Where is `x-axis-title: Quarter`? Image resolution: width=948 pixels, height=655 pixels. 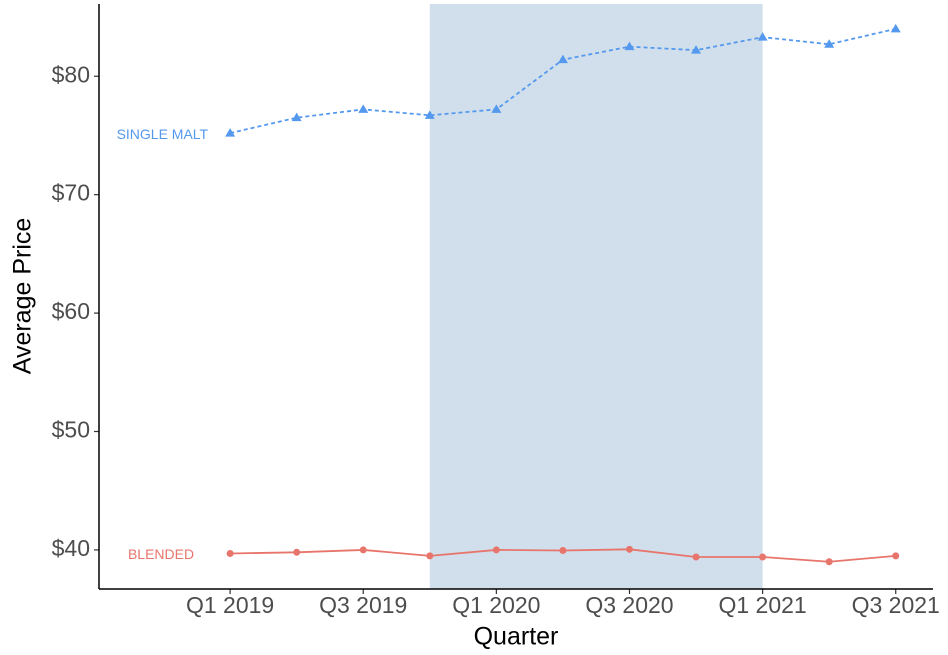 x-axis-title: Quarter is located at coordinates (516, 637).